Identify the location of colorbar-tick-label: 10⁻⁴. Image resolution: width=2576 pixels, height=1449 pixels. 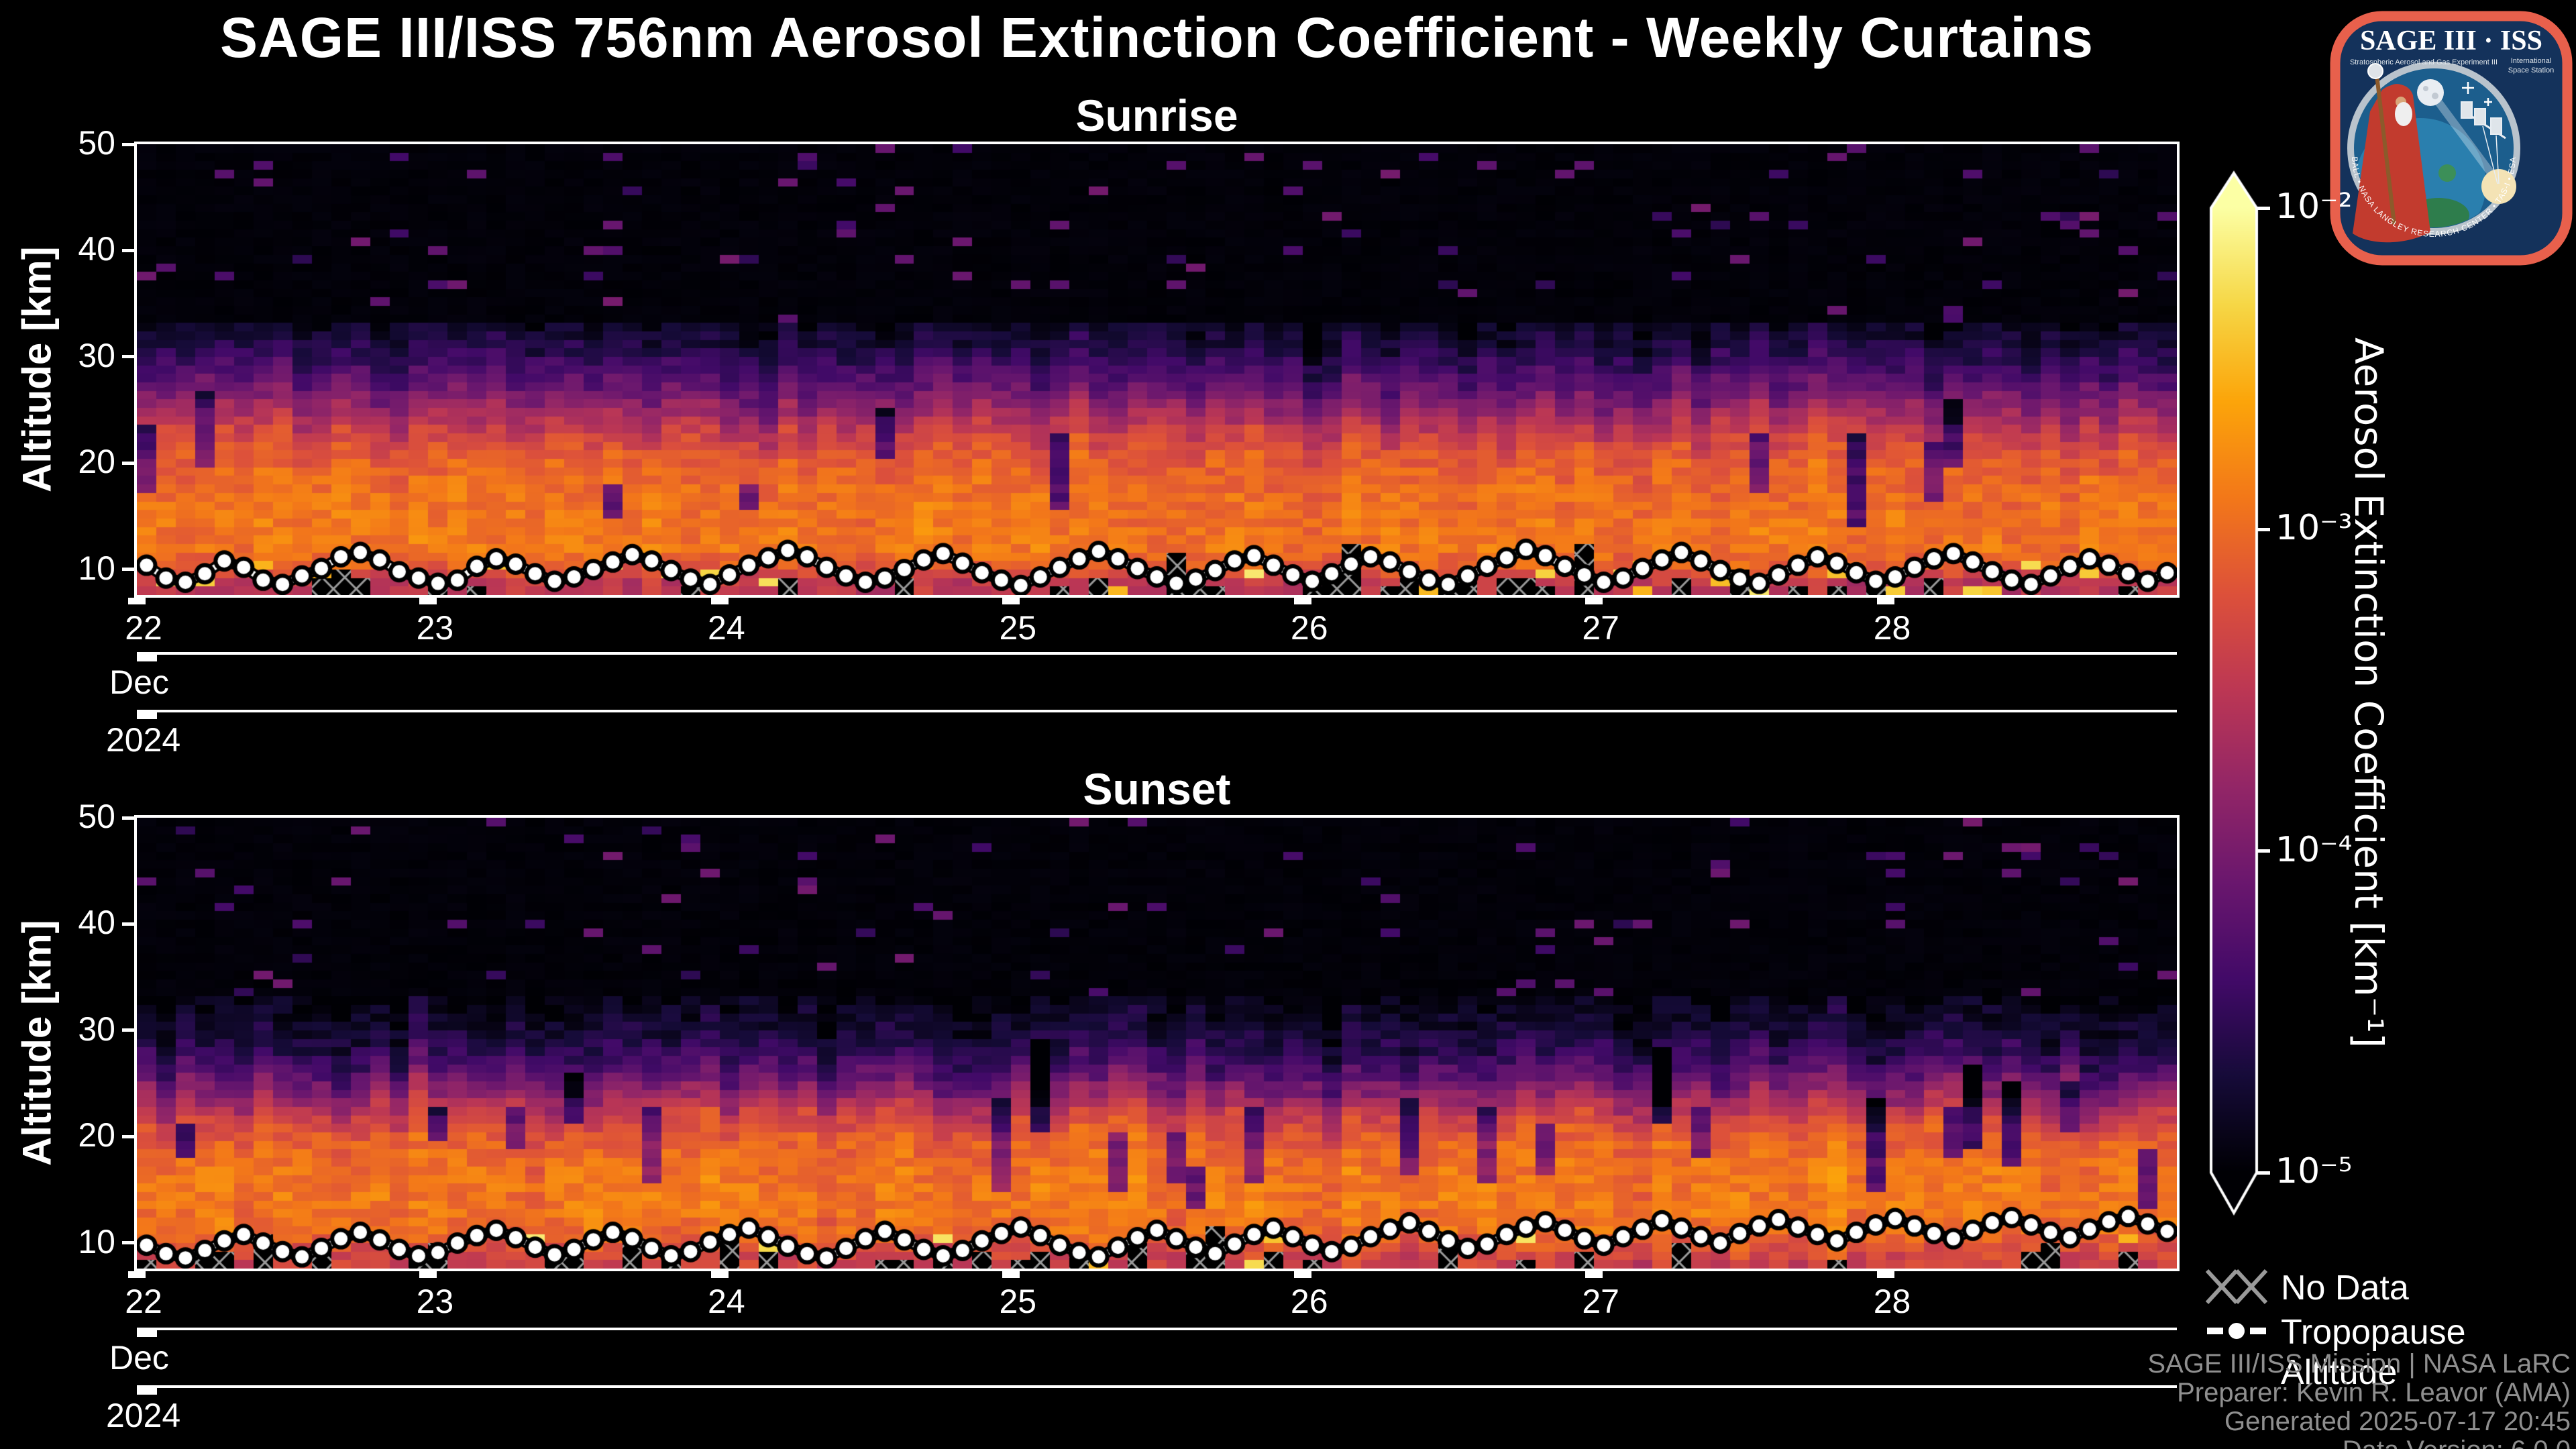
(2314, 849).